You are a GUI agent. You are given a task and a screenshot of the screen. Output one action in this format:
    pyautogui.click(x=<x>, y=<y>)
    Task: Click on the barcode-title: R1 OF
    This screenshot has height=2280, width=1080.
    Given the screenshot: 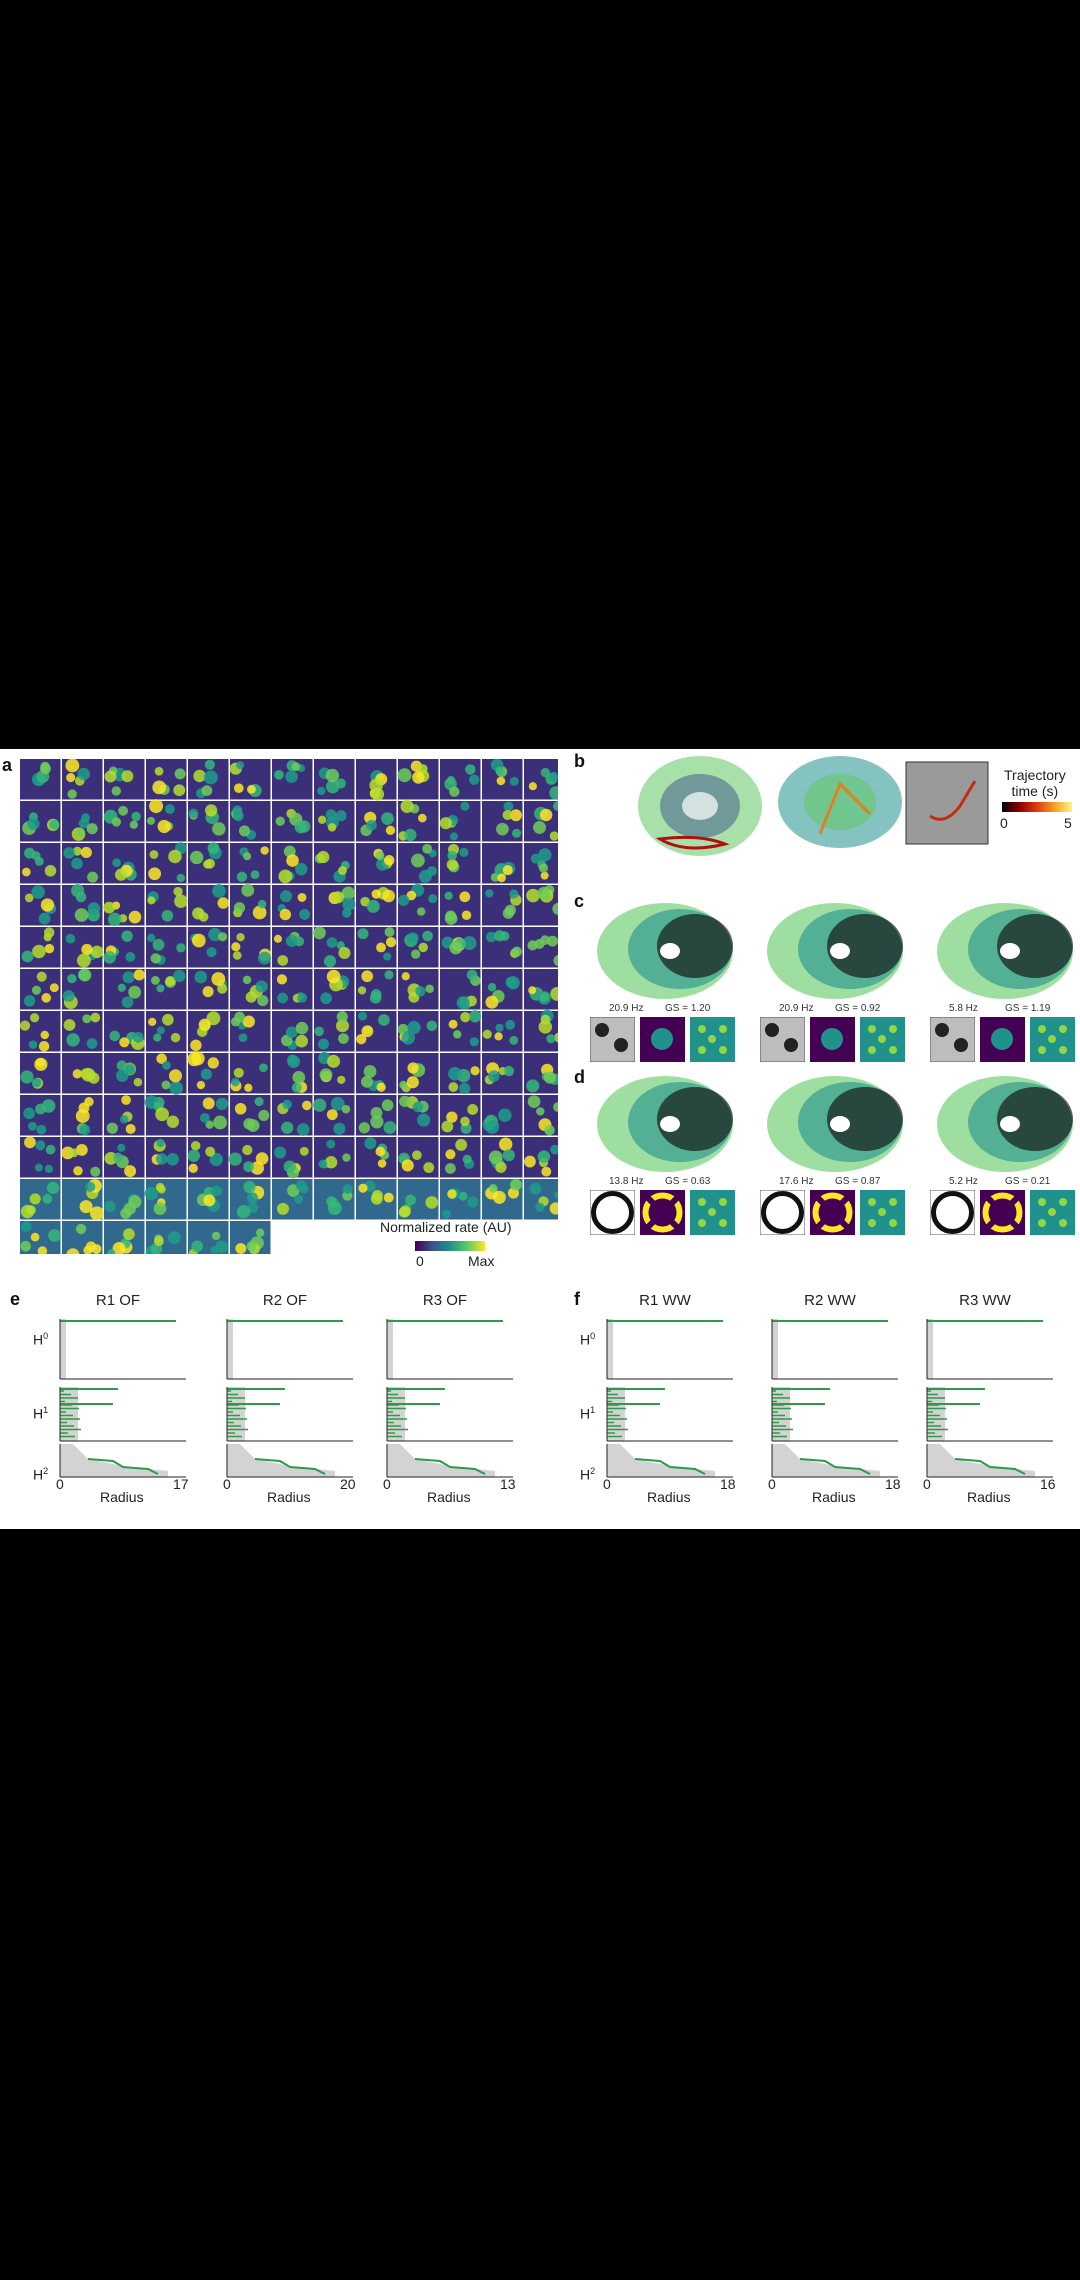 What is the action you would take?
    pyautogui.click(x=118, y=1300)
    